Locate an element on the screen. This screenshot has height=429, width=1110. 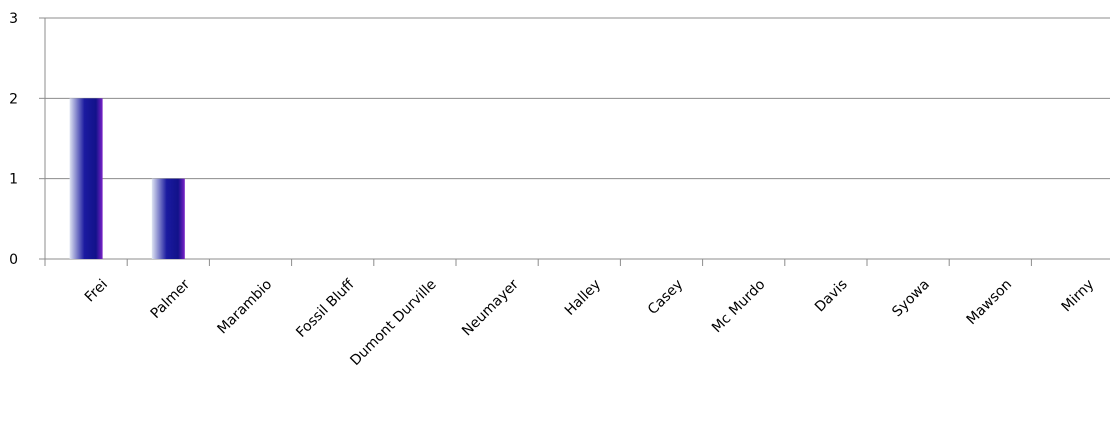
x-tick-label-casey: Casey is located at coordinates (665, 297).